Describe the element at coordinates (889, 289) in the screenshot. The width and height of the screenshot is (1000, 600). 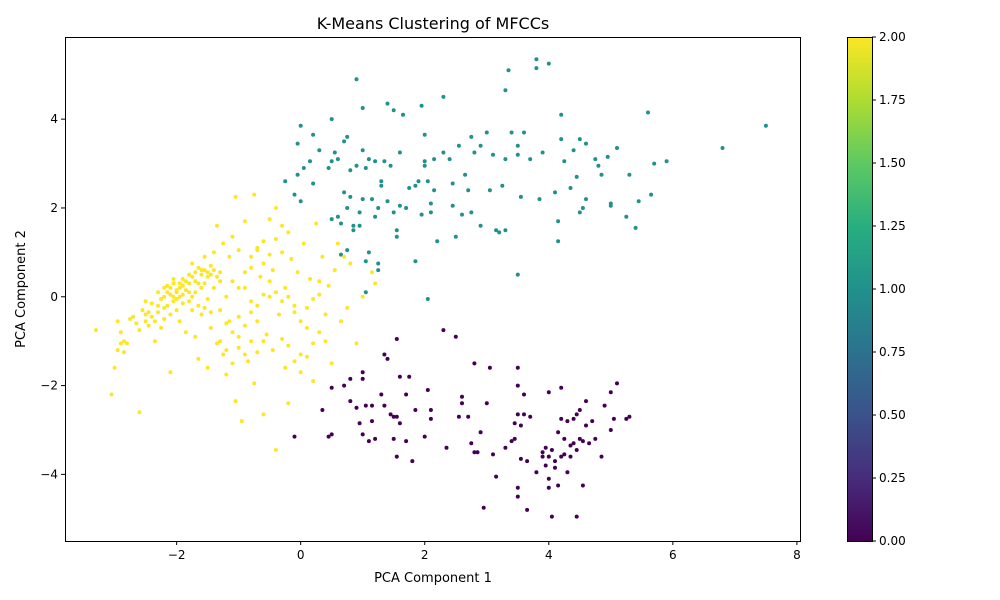
I see `colorbar-ticks: 0.00 0.25 0.50 0.75 1.00 1.25 1.50 1.75 2.00` at that location.